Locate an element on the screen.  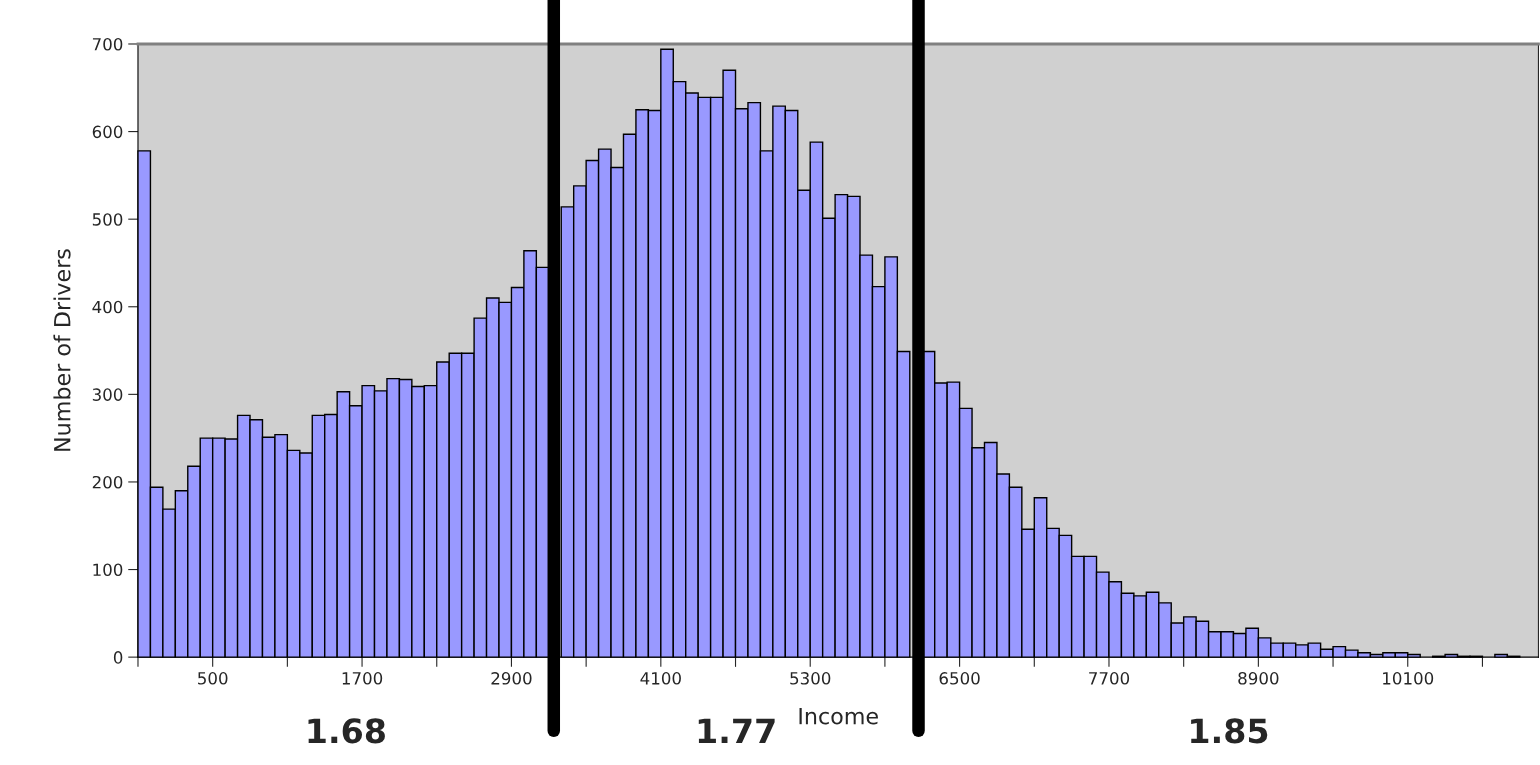
y-tick-label: 100 is located at coordinates (108, 570).